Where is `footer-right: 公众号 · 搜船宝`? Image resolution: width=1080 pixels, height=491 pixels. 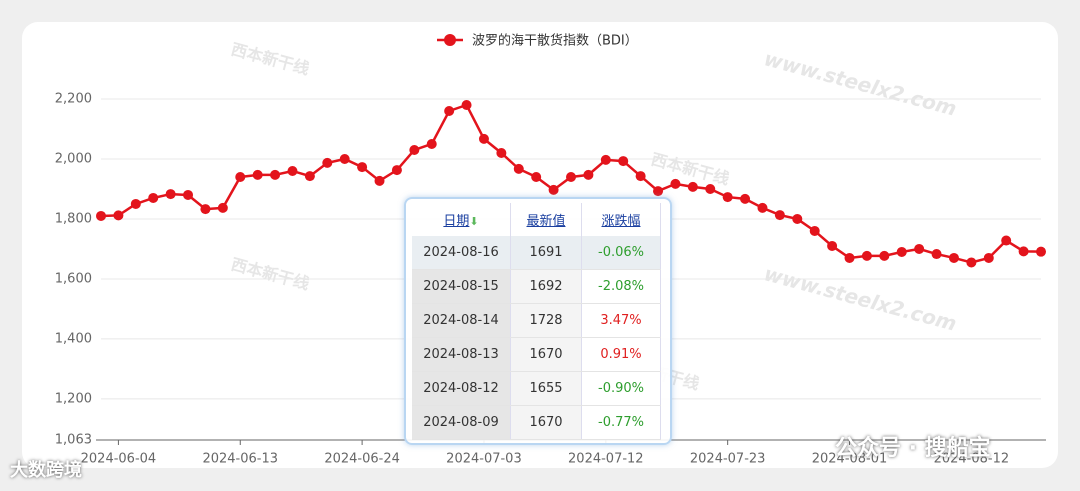
footer-right: 公众号 · 搜船宝 is located at coordinates (913, 448).